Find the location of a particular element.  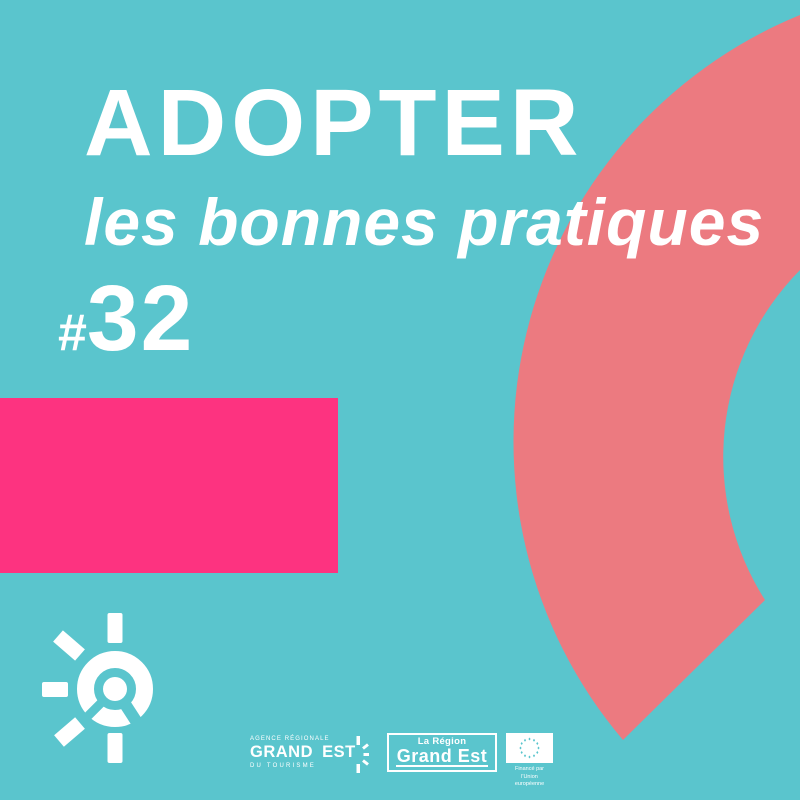

agency-logo: AGENCE RÉGIONALE GRAND EST DU TOURISME is located at coordinates (303, 752).